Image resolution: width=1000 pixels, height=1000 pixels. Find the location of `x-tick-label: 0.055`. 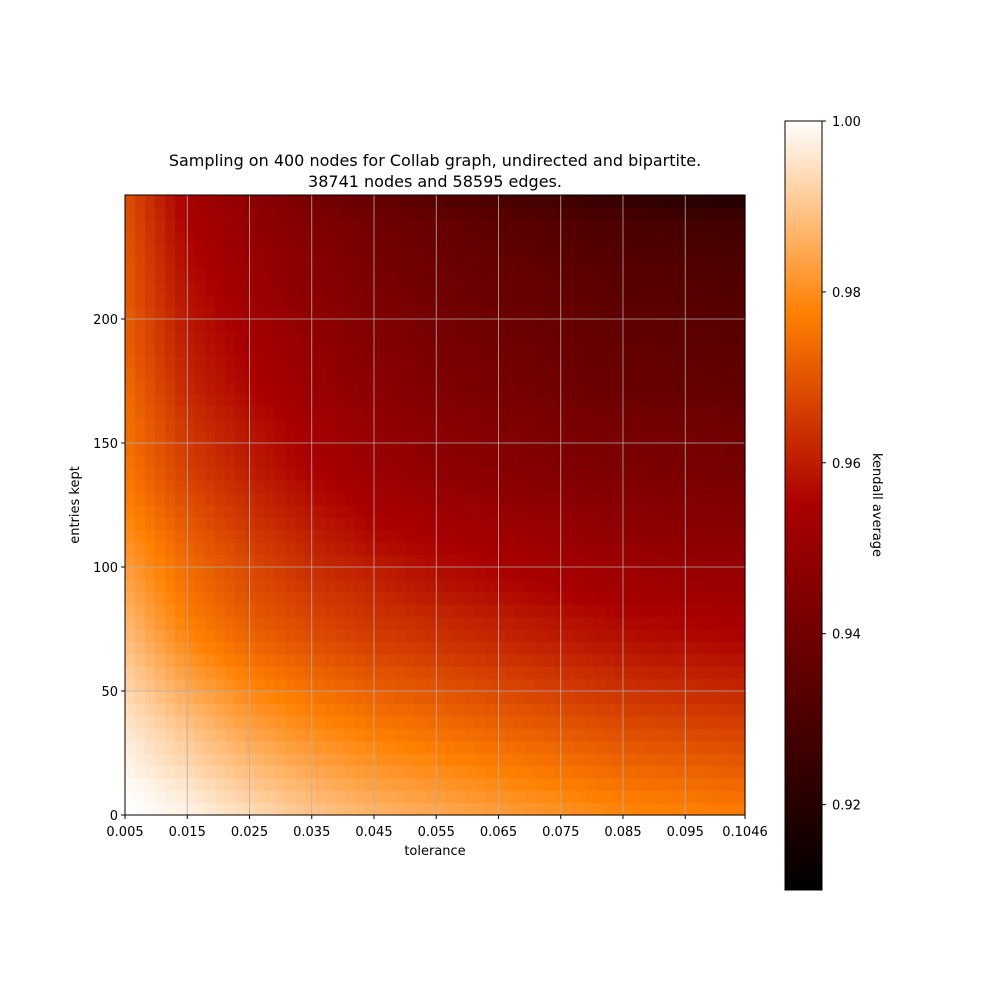

x-tick-label: 0.055 is located at coordinates (436, 832).